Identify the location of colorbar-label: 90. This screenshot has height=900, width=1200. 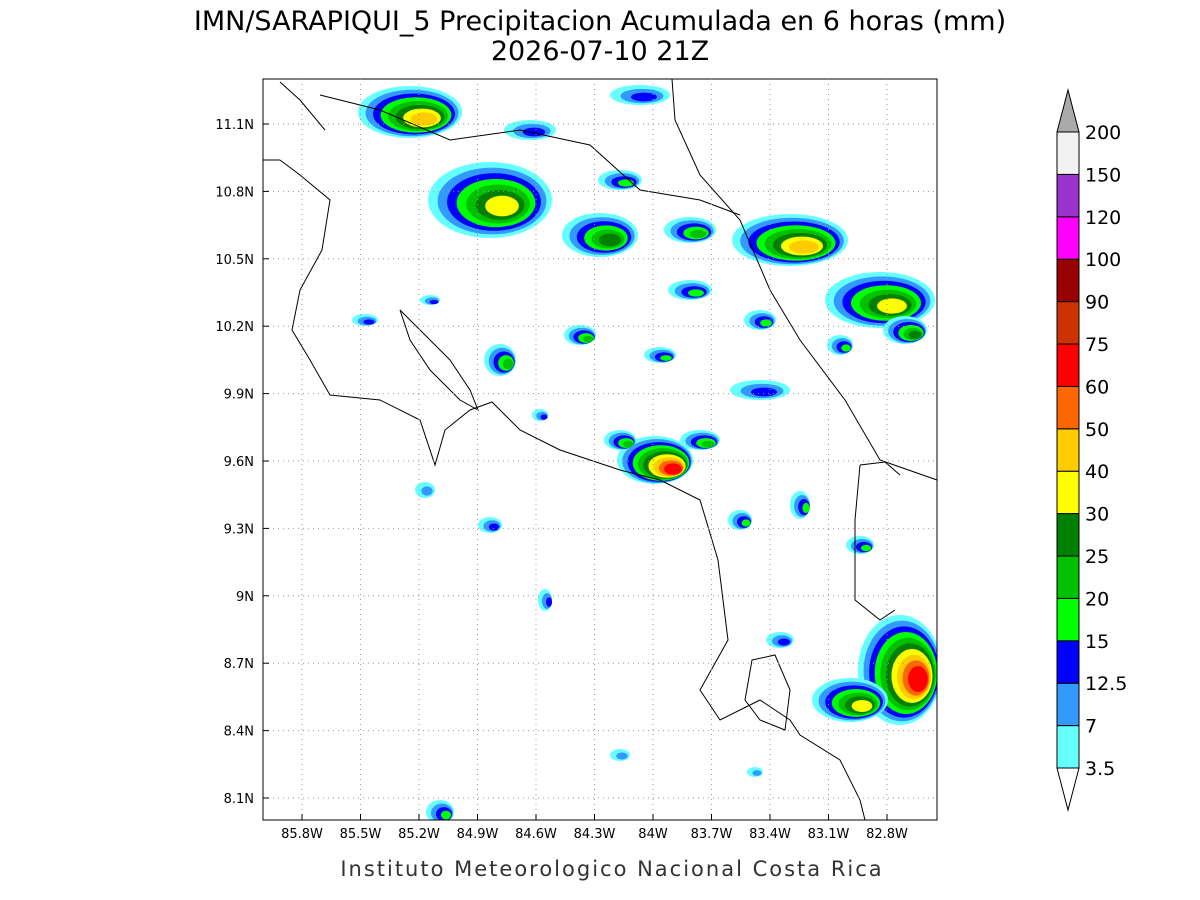
(1097, 303).